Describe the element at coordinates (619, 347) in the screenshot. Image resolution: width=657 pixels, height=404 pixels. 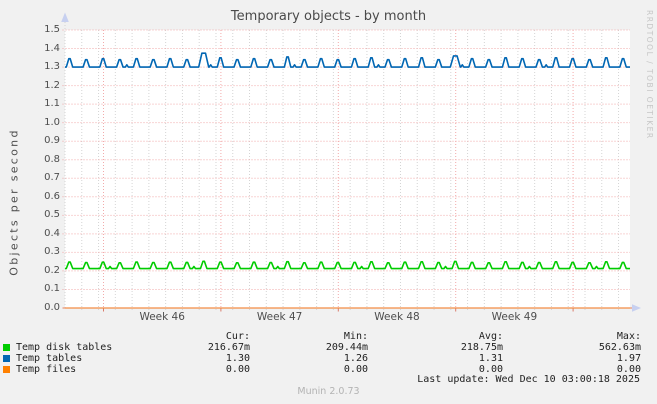
I see `legend-value: 562.63m` at that location.